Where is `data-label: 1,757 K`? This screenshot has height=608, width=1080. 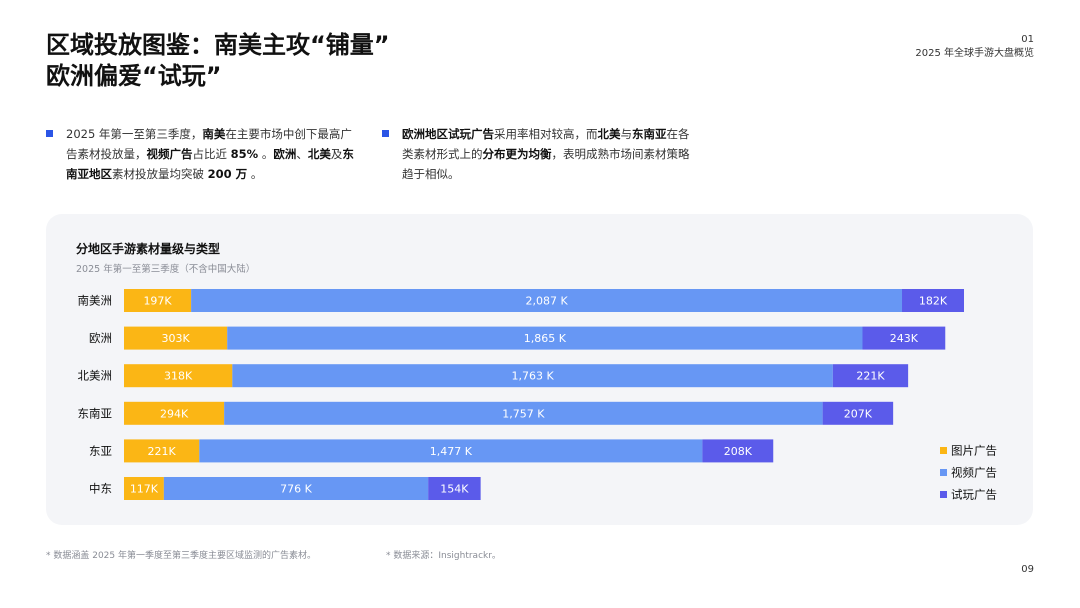
data-label: 1,757 K is located at coordinates (523, 413).